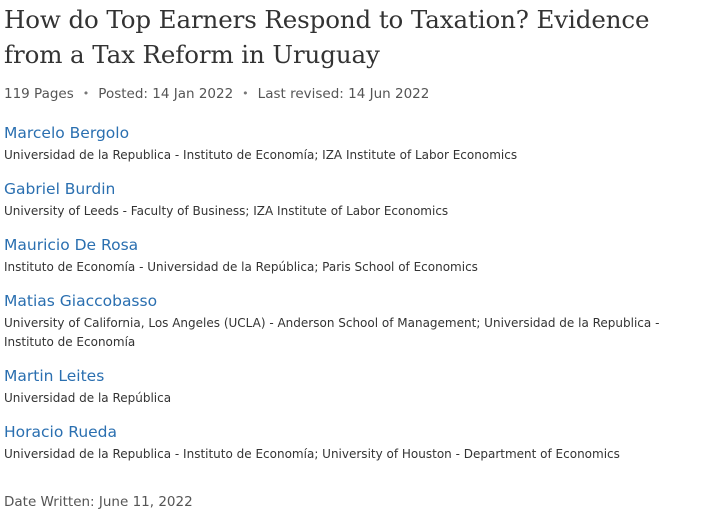  What do you see at coordinates (166, 94) in the screenshot?
I see `posted-date: Posted: 14 Jan 2022` at bounding box center [166, 94].